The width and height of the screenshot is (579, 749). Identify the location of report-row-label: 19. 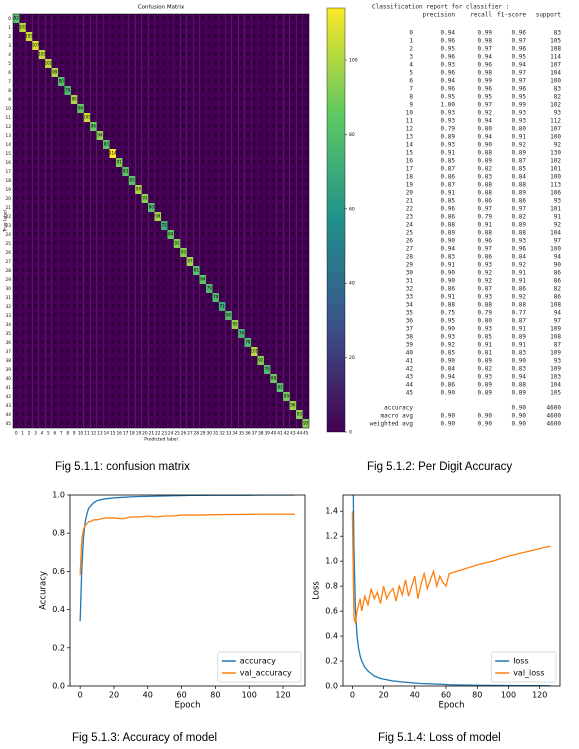
(410, 185).